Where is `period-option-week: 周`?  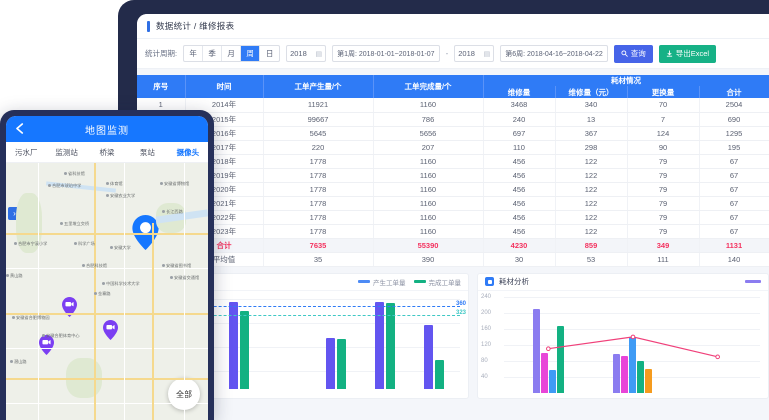
period-option-week: 周 is located at coordinates (251, 53).